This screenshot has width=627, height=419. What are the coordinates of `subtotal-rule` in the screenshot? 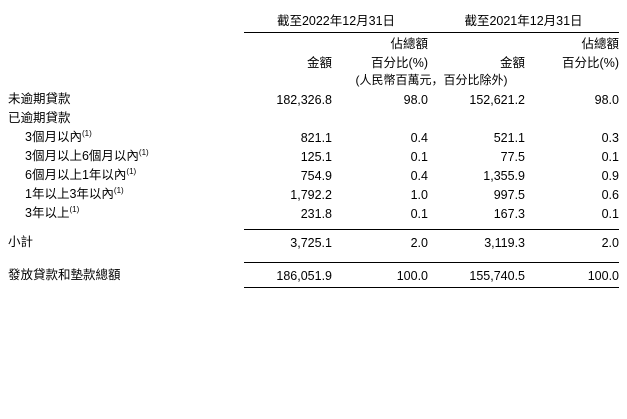 It's located at (313, 230).